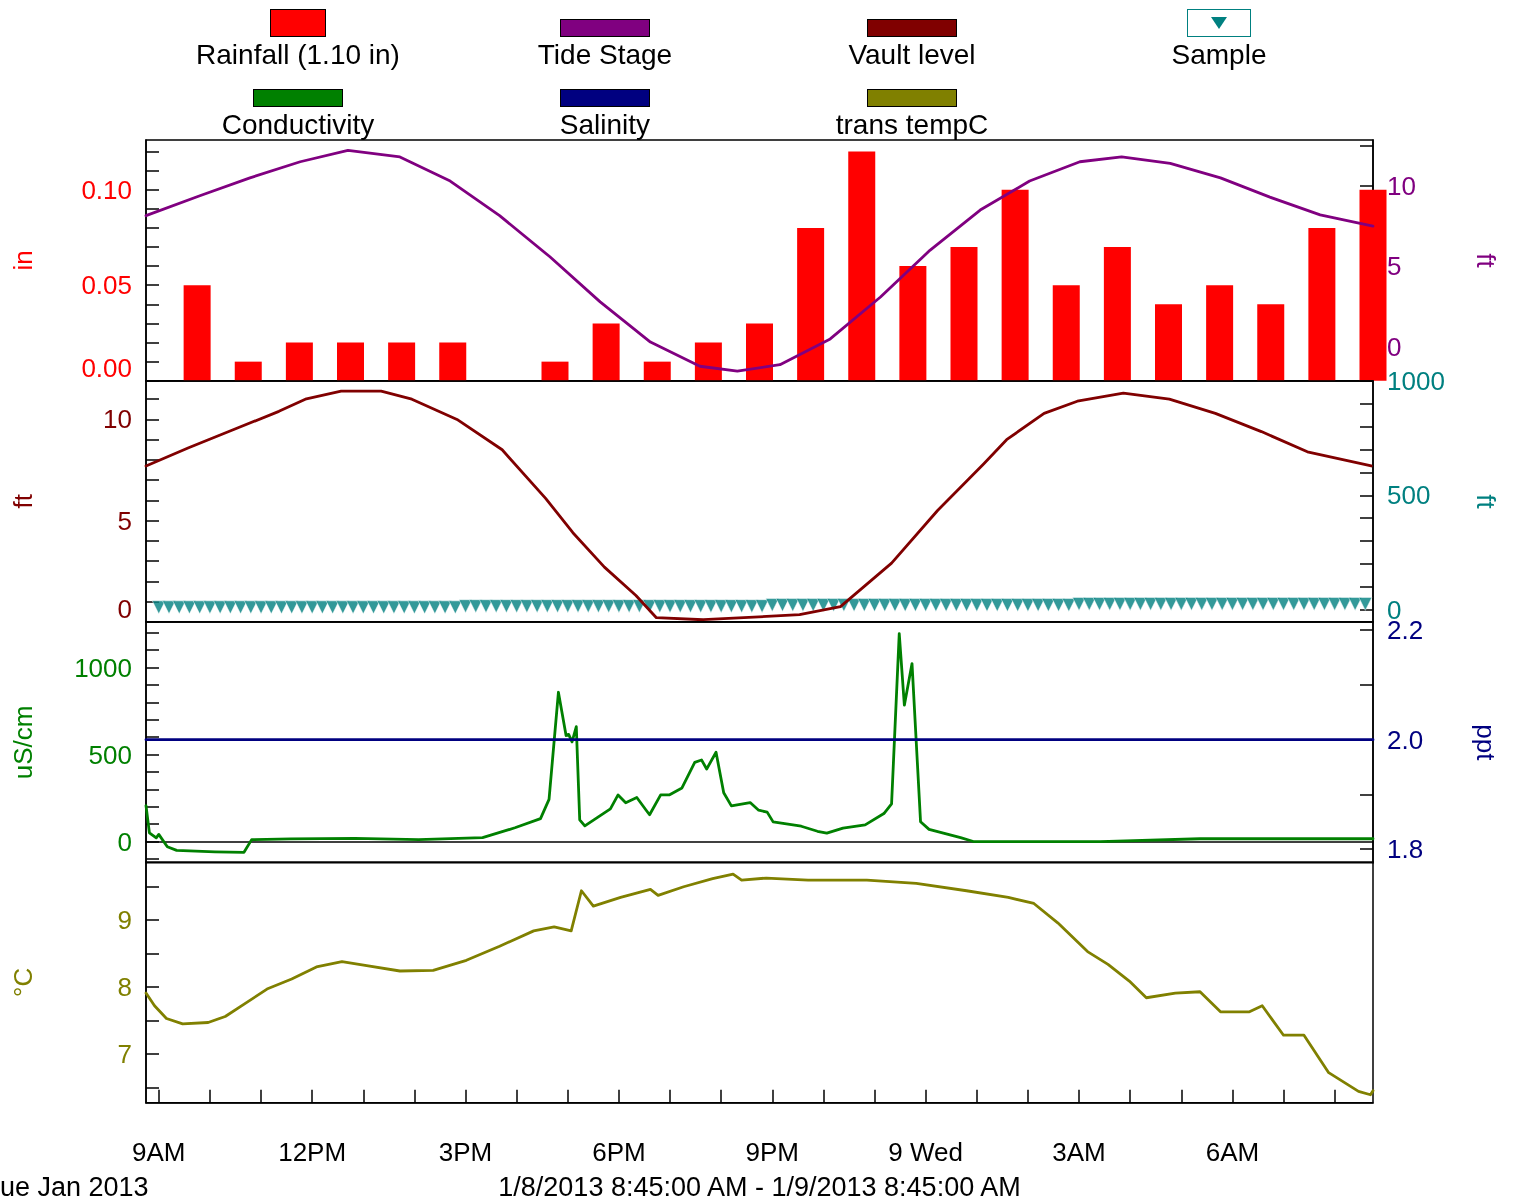  I want to click on y-tick-label: 1000, so click(103, 667).